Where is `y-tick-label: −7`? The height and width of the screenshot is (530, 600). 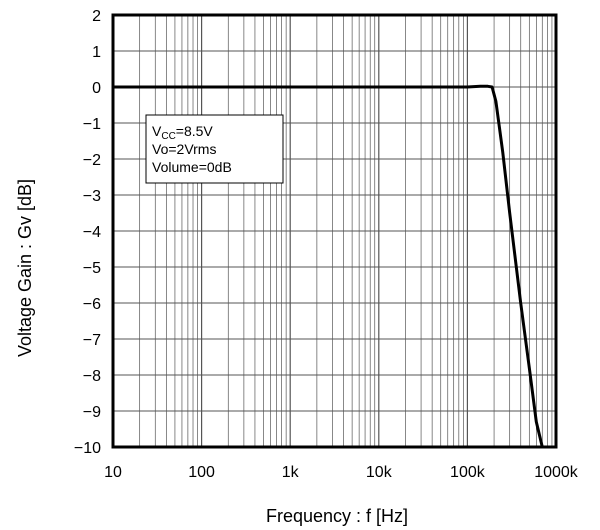 y-tick-label: −7 is located at coordinates (92, 340).